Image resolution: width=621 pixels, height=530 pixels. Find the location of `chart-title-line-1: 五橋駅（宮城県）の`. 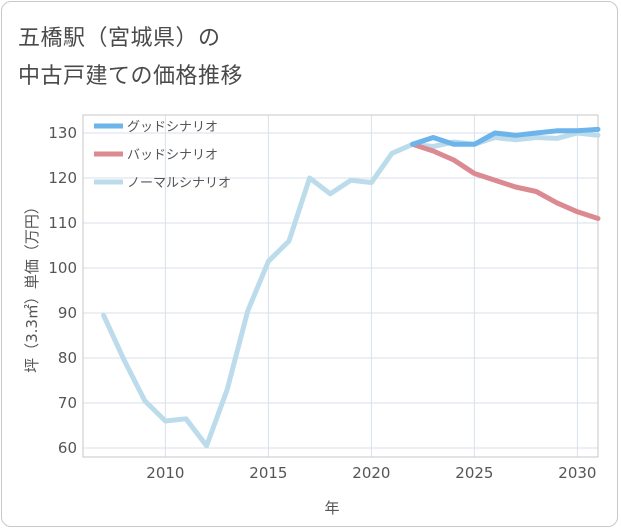

chart-title-line-1: 五橋駅（宮城県）の is located at coordinates (119, 38).